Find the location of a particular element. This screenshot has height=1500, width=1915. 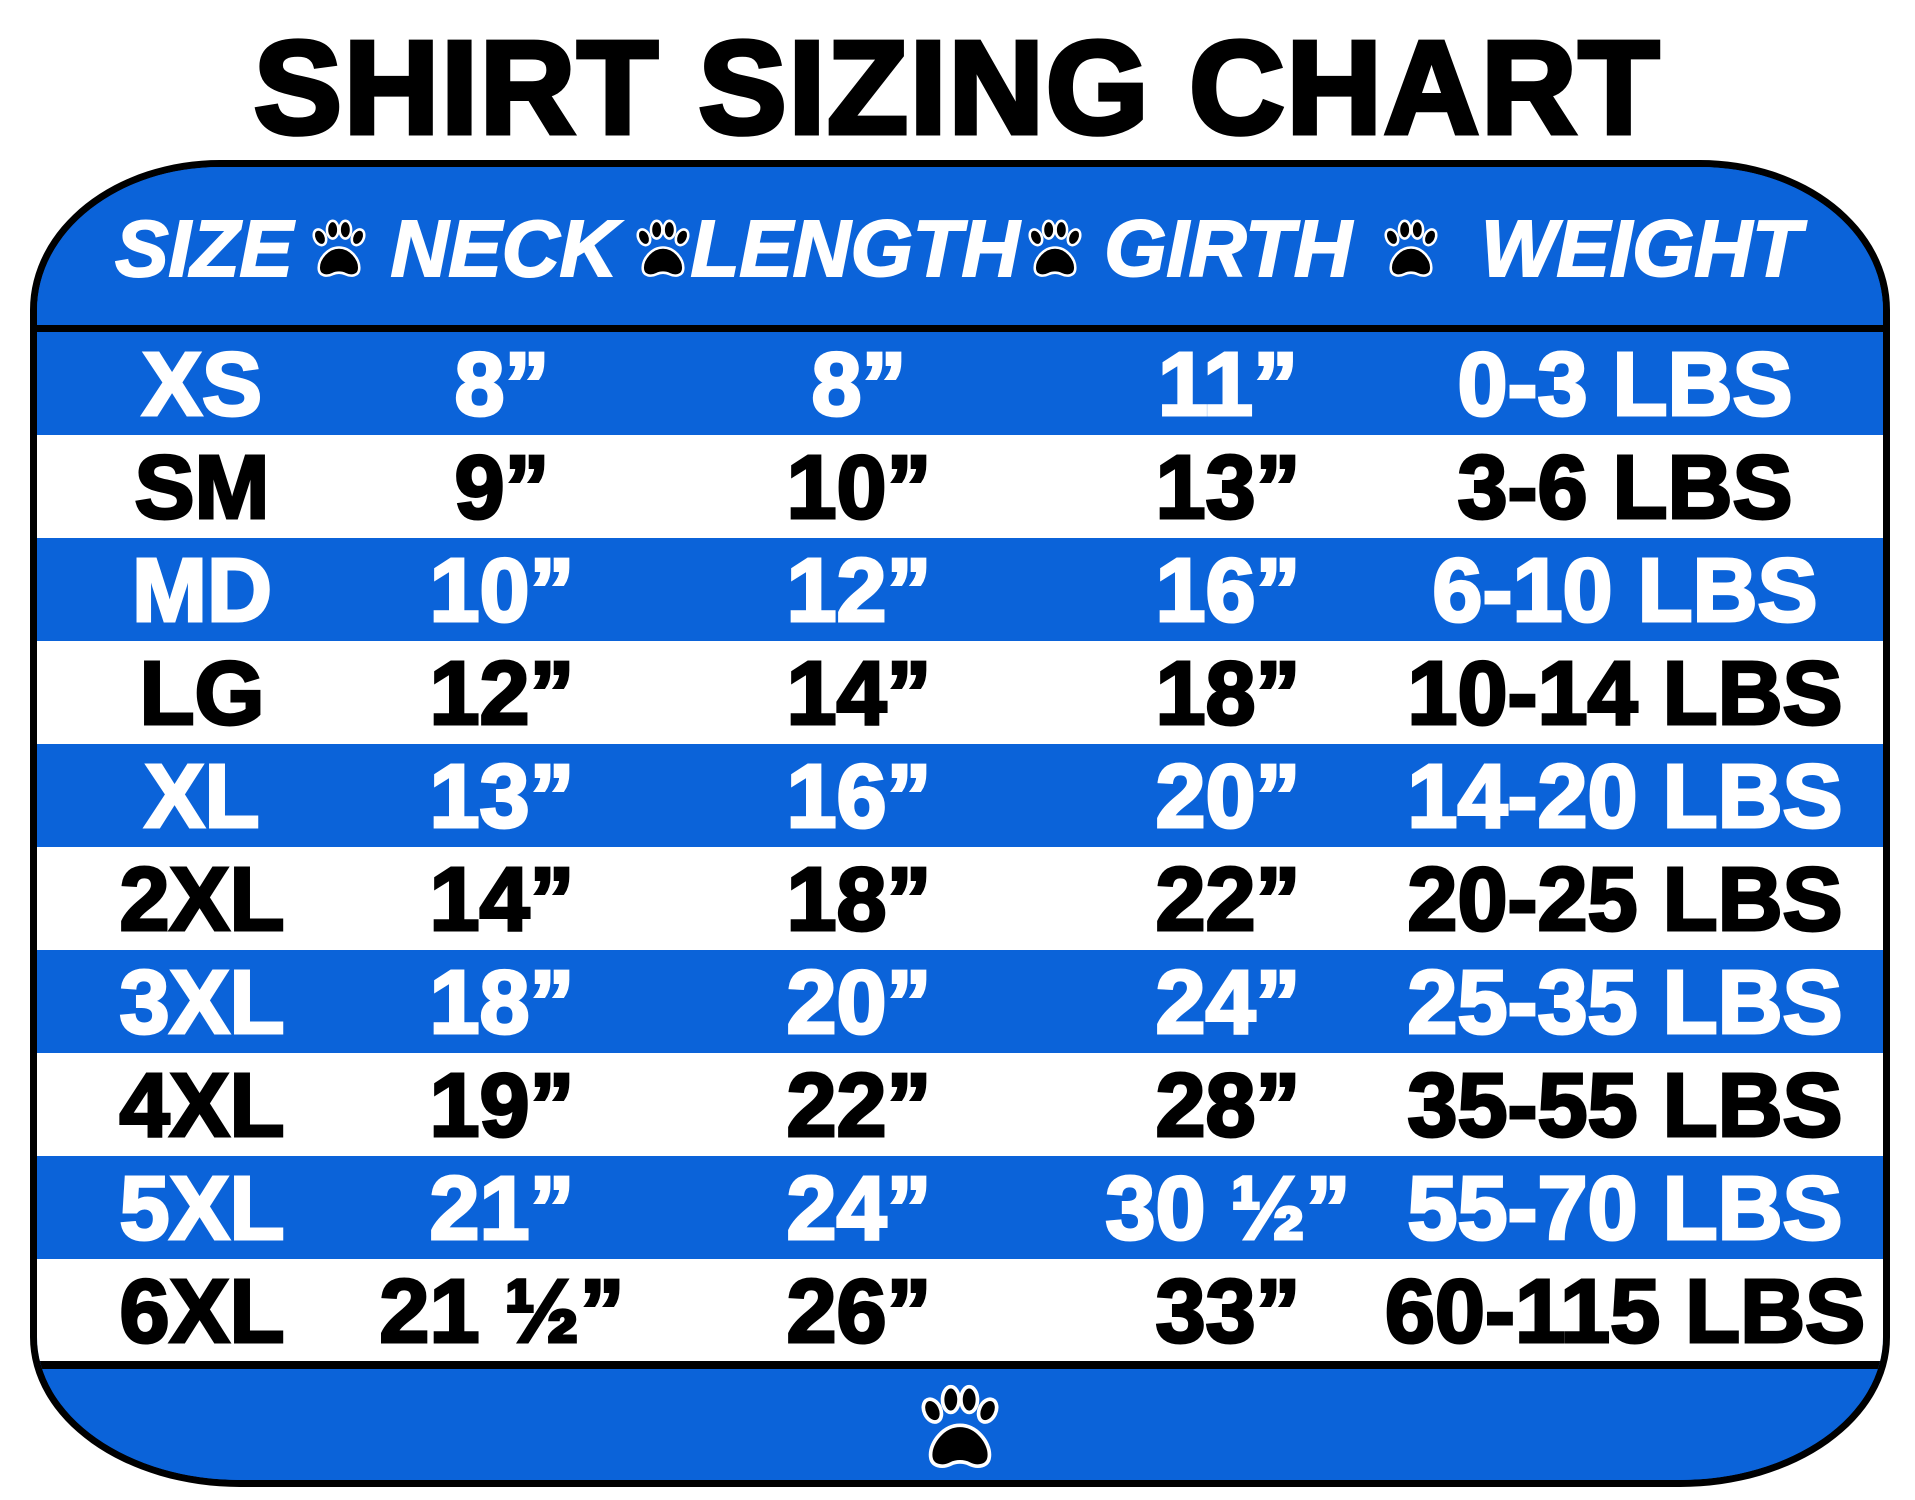

table-row: XS 8” 8” 11” 0-3 LBS is located at coordinates (960, 383).